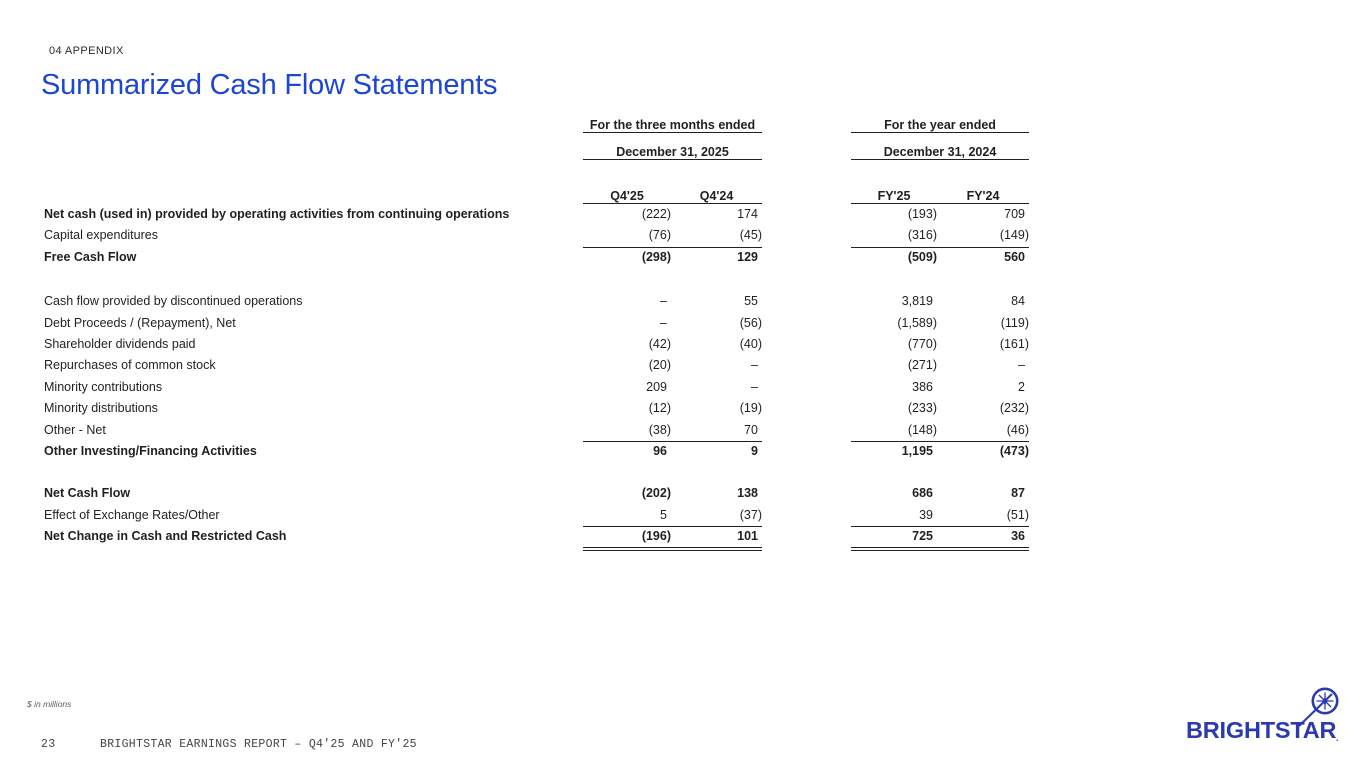  I want to click on units-footnote: $ in millions, so click(49, 704).